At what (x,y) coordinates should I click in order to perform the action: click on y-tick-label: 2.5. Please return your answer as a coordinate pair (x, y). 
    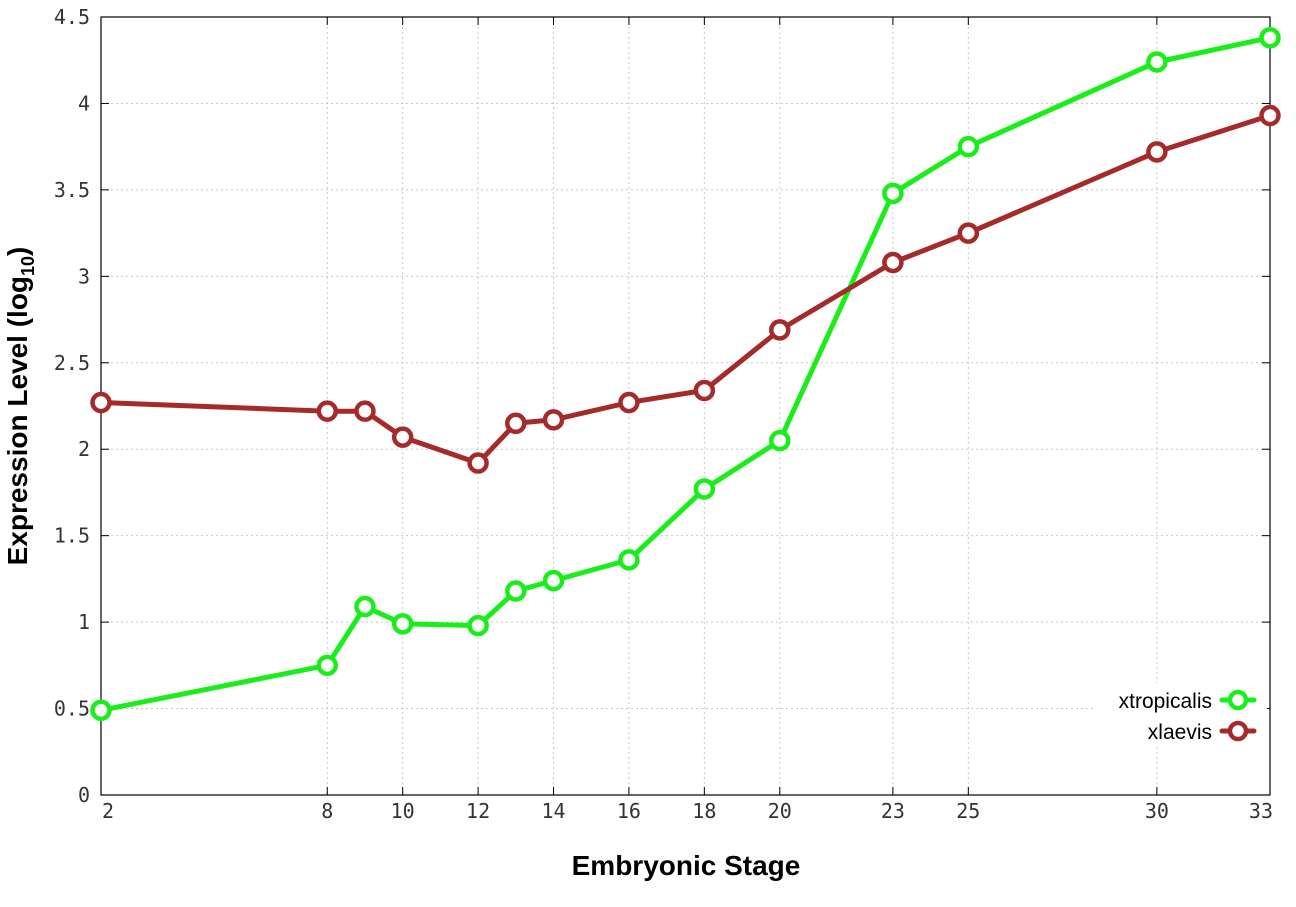
    Looking at the image, I should click on (72, 363).